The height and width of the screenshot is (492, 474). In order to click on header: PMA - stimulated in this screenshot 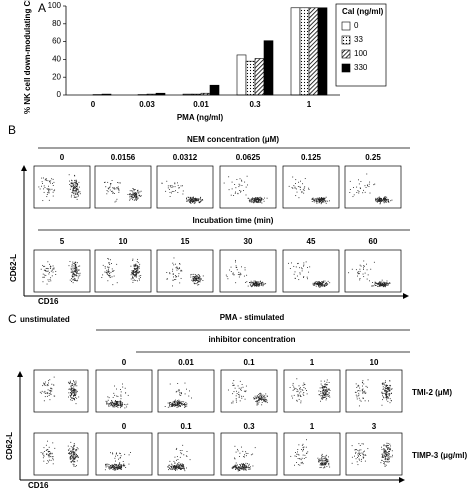, I will do `click(252, 317)`.